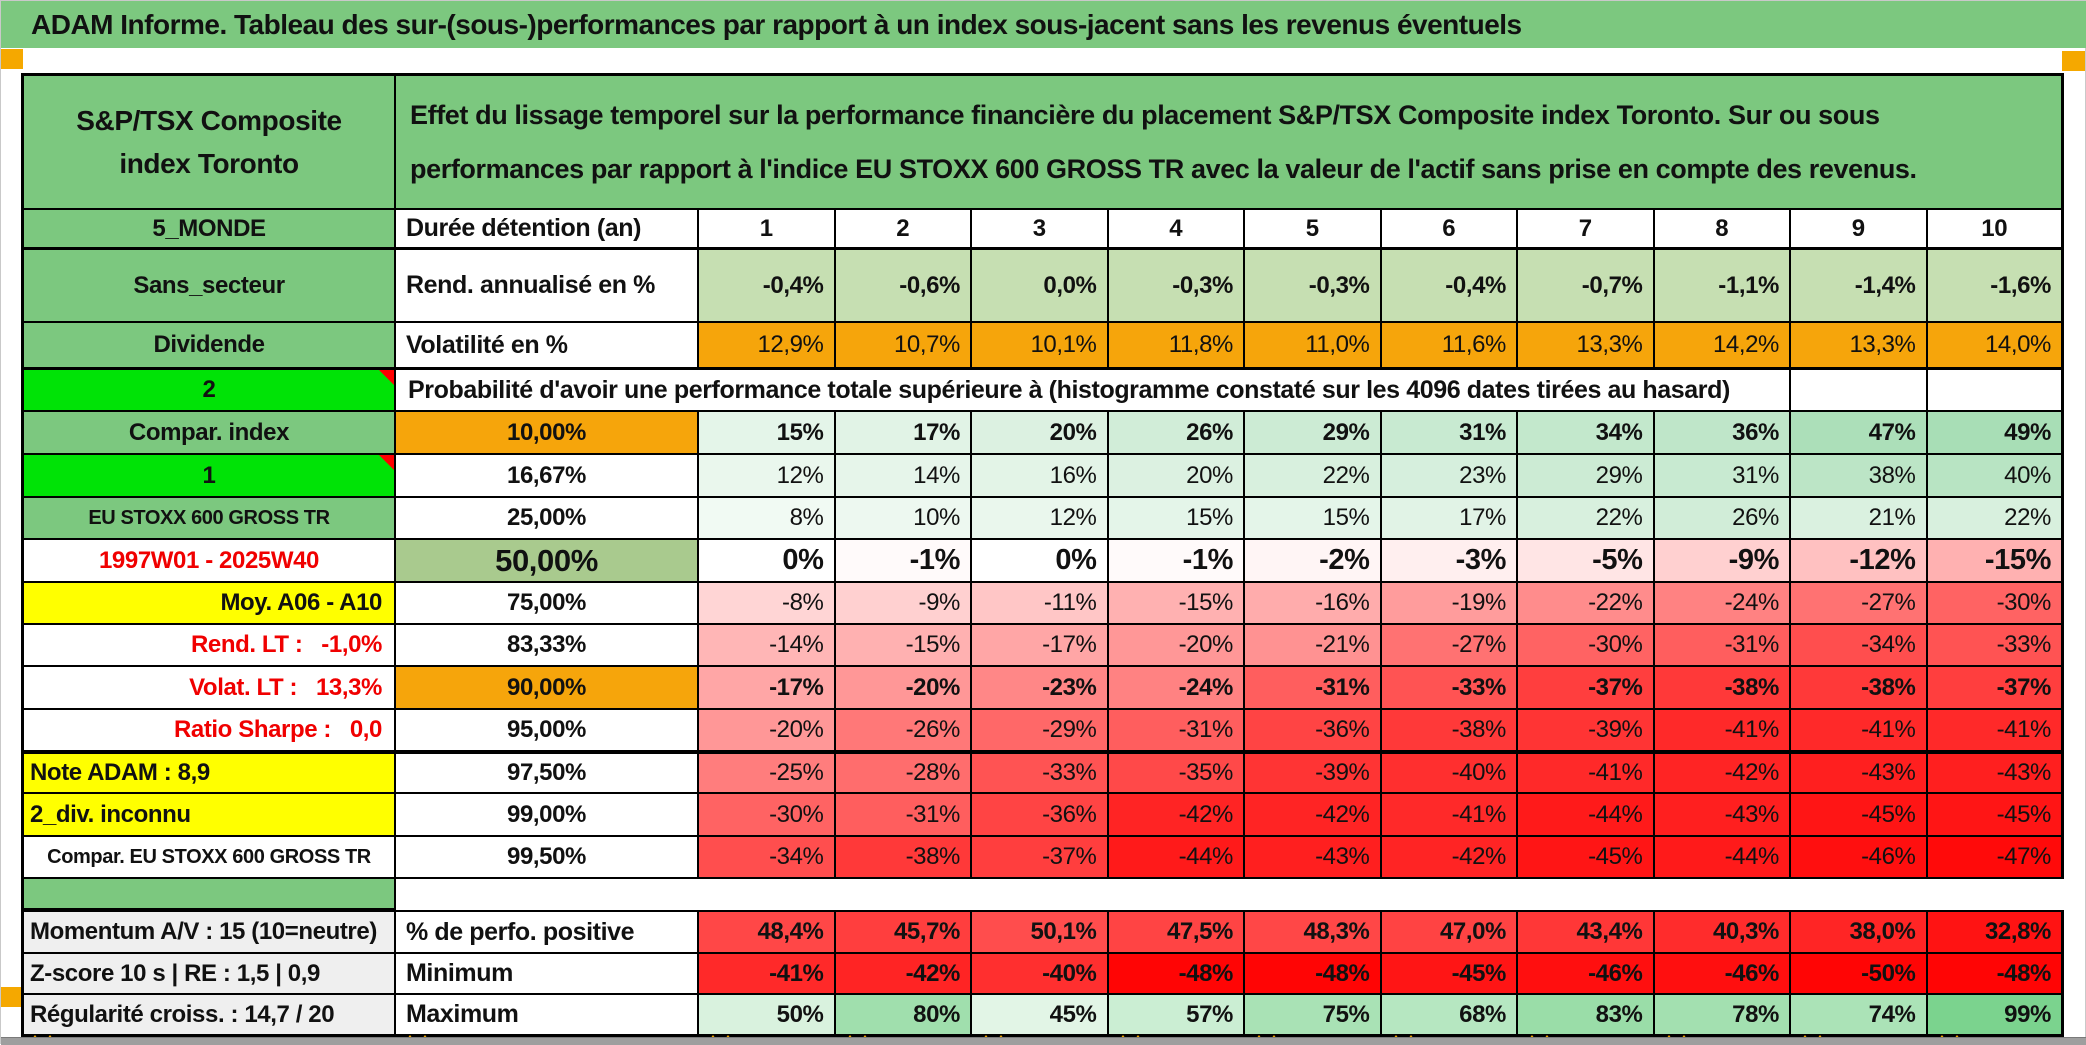 The width and height of the screenshot is (2086, 1045). What do you see at coordinates (903, 561) in the screenshot?
I see `value-cell: -1%` at bounding box center [903, 561].